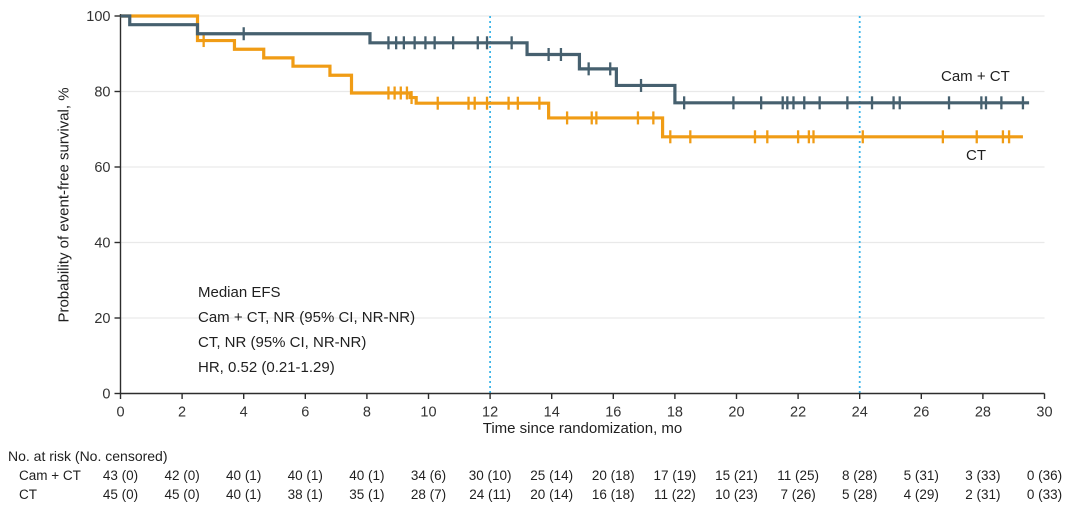 The image size is (1080, 519). I want to click on cam-ct-censor-marks, so click(633, 68).